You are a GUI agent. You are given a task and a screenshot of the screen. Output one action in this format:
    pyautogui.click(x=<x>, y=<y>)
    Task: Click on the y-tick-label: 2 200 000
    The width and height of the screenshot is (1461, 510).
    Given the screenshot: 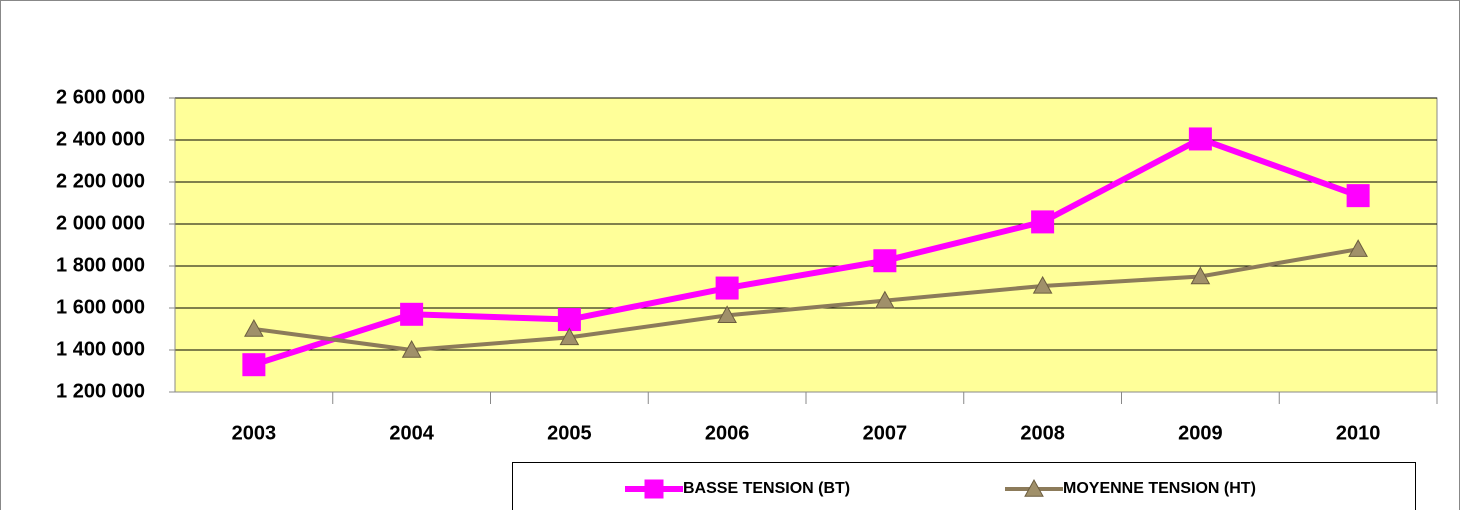 What is the action you would take?
    pyautogui.click(x=100, y=181)
    